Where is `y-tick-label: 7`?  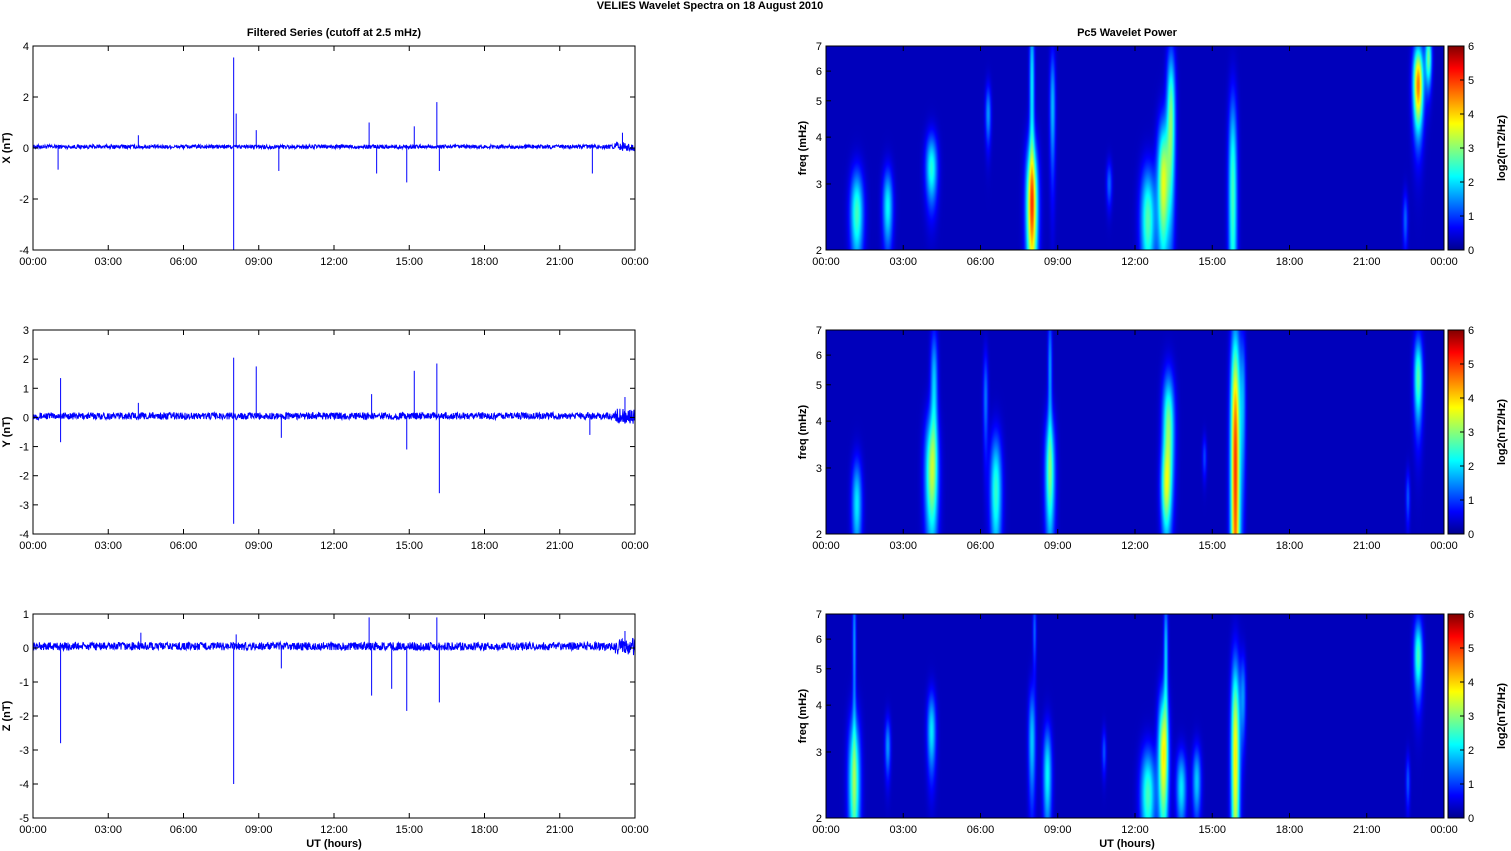 y-tick-label: 7 is located at coordinates (819, 615).